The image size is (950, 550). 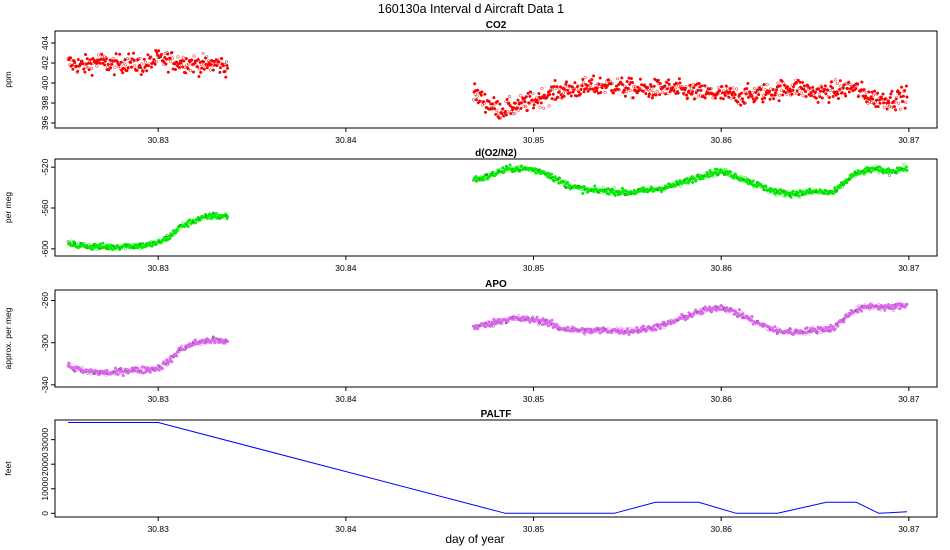 What do you see at coordinates (8, 79) in the screenshot?
I see `y-axis-label: ppm` at bounding box center [8, 79].